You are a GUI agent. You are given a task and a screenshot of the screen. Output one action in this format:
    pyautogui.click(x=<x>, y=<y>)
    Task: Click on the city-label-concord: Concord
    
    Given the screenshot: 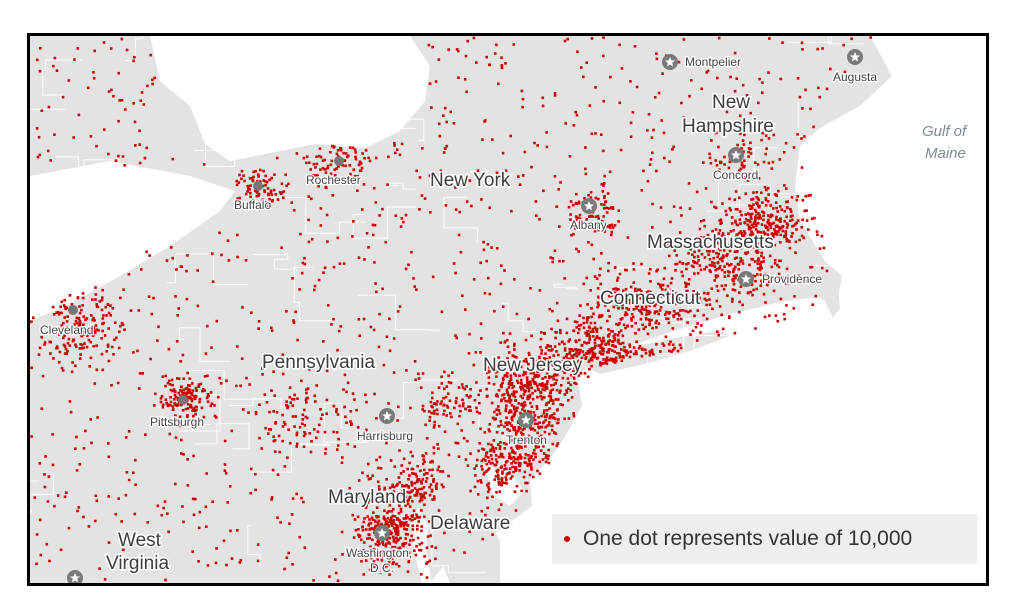 What is the action you would take?
    pyautogui.click(x=735, y=175)
    